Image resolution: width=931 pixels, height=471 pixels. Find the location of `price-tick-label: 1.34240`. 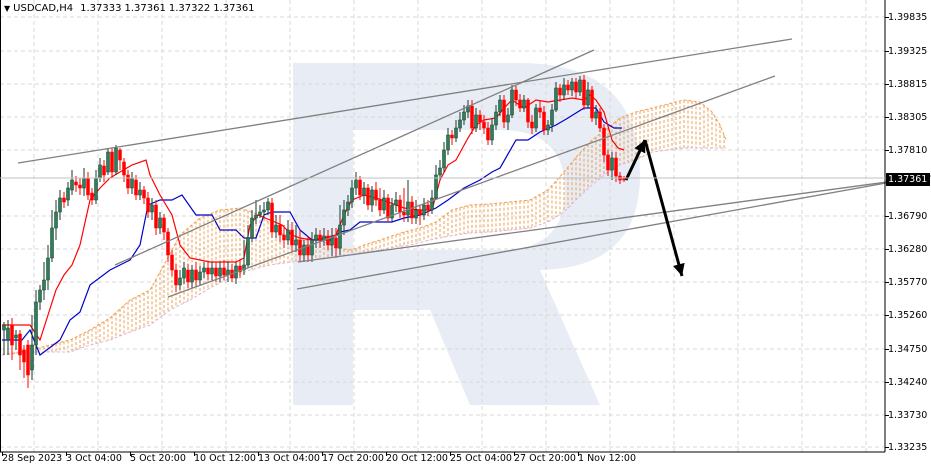

price-tick-label: 1.34240 is located at coordinates (908, 382).